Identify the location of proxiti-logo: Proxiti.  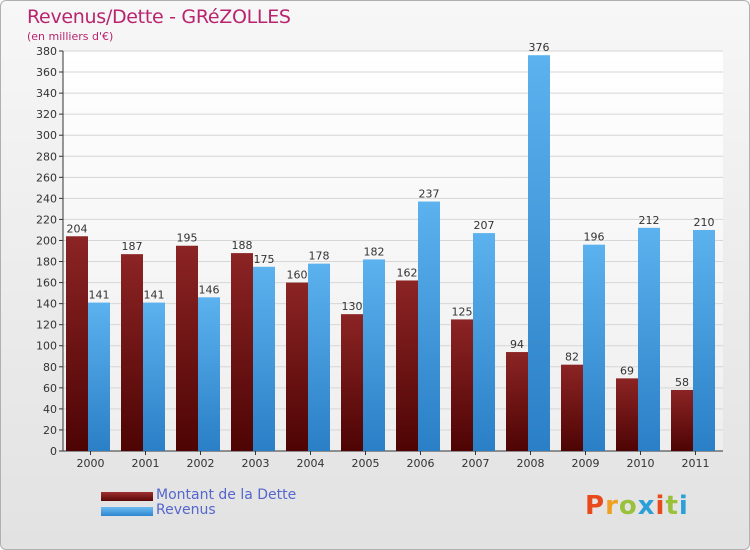
(637, 506).